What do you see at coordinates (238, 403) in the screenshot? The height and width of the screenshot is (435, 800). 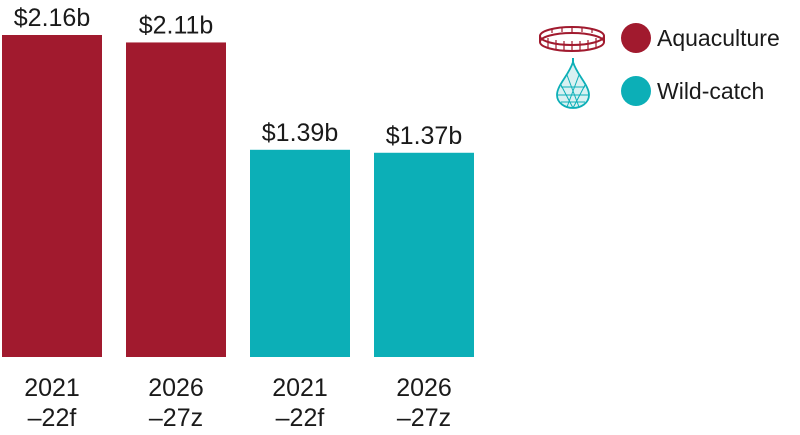 I see `x-tick-labels-group: 2021 –22f 2026 –27z 2021 –22f 2026 –27z` at bounding box center [238, 403].